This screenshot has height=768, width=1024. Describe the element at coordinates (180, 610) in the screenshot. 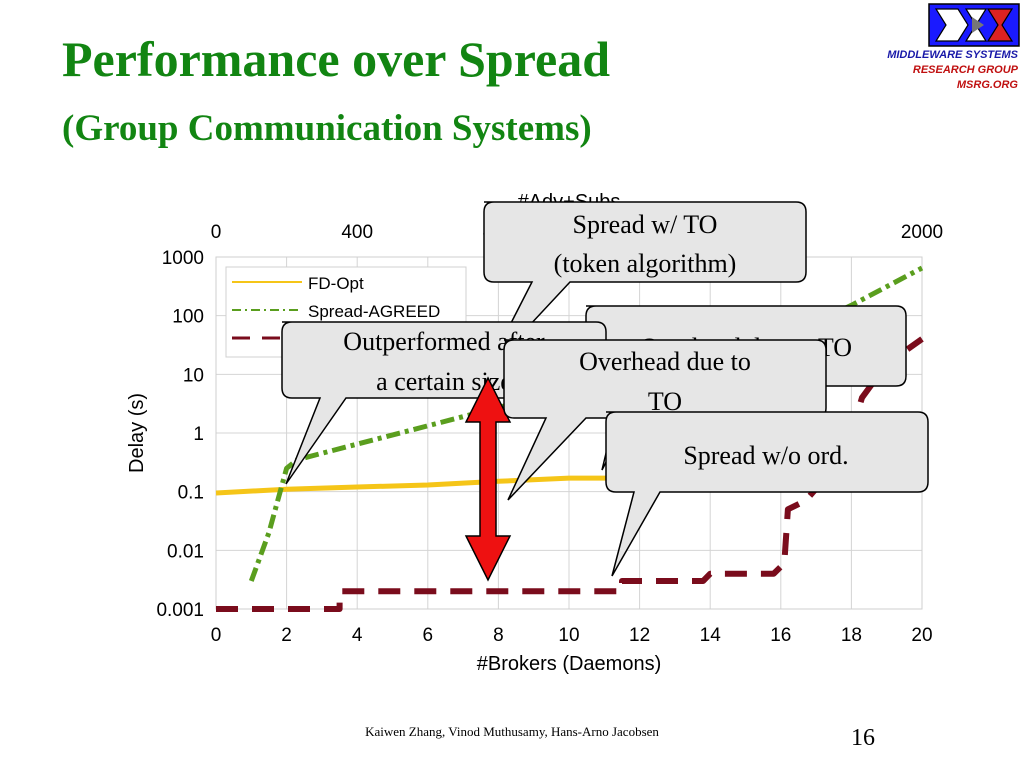

I see `y-tick-label: 0.001` at that location.